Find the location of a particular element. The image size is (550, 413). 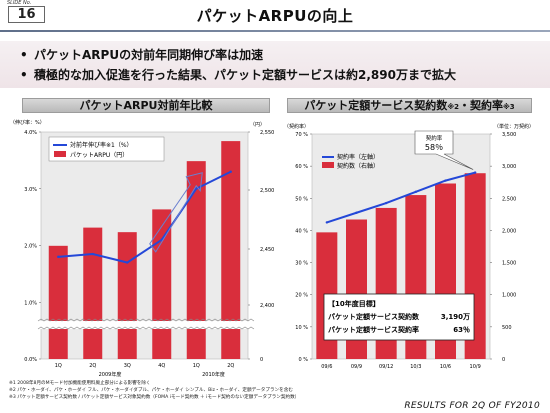

left-panel-title: パケットARPU対前年比較 is located at coordinates (146, 105).